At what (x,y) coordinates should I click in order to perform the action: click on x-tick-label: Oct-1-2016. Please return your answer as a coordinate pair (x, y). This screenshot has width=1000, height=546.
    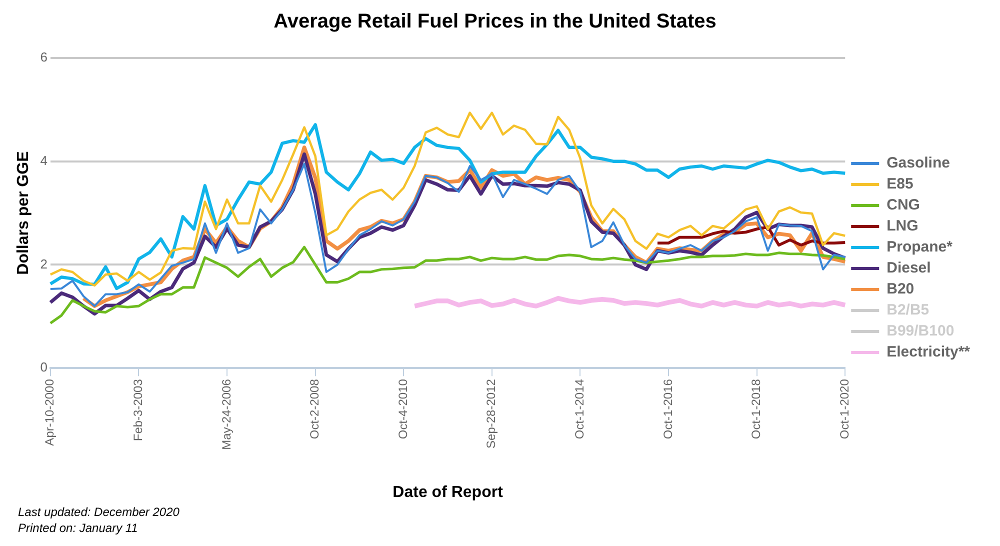
    Looking at the image, I should click on (667, 409).